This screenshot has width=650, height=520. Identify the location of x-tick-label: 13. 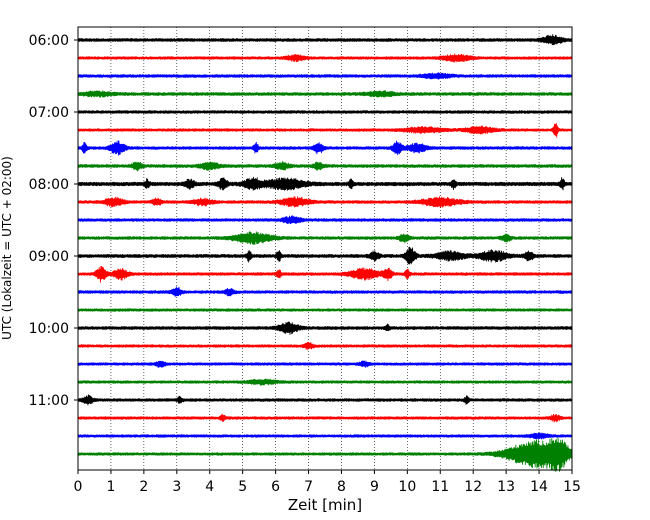
(506, 487).